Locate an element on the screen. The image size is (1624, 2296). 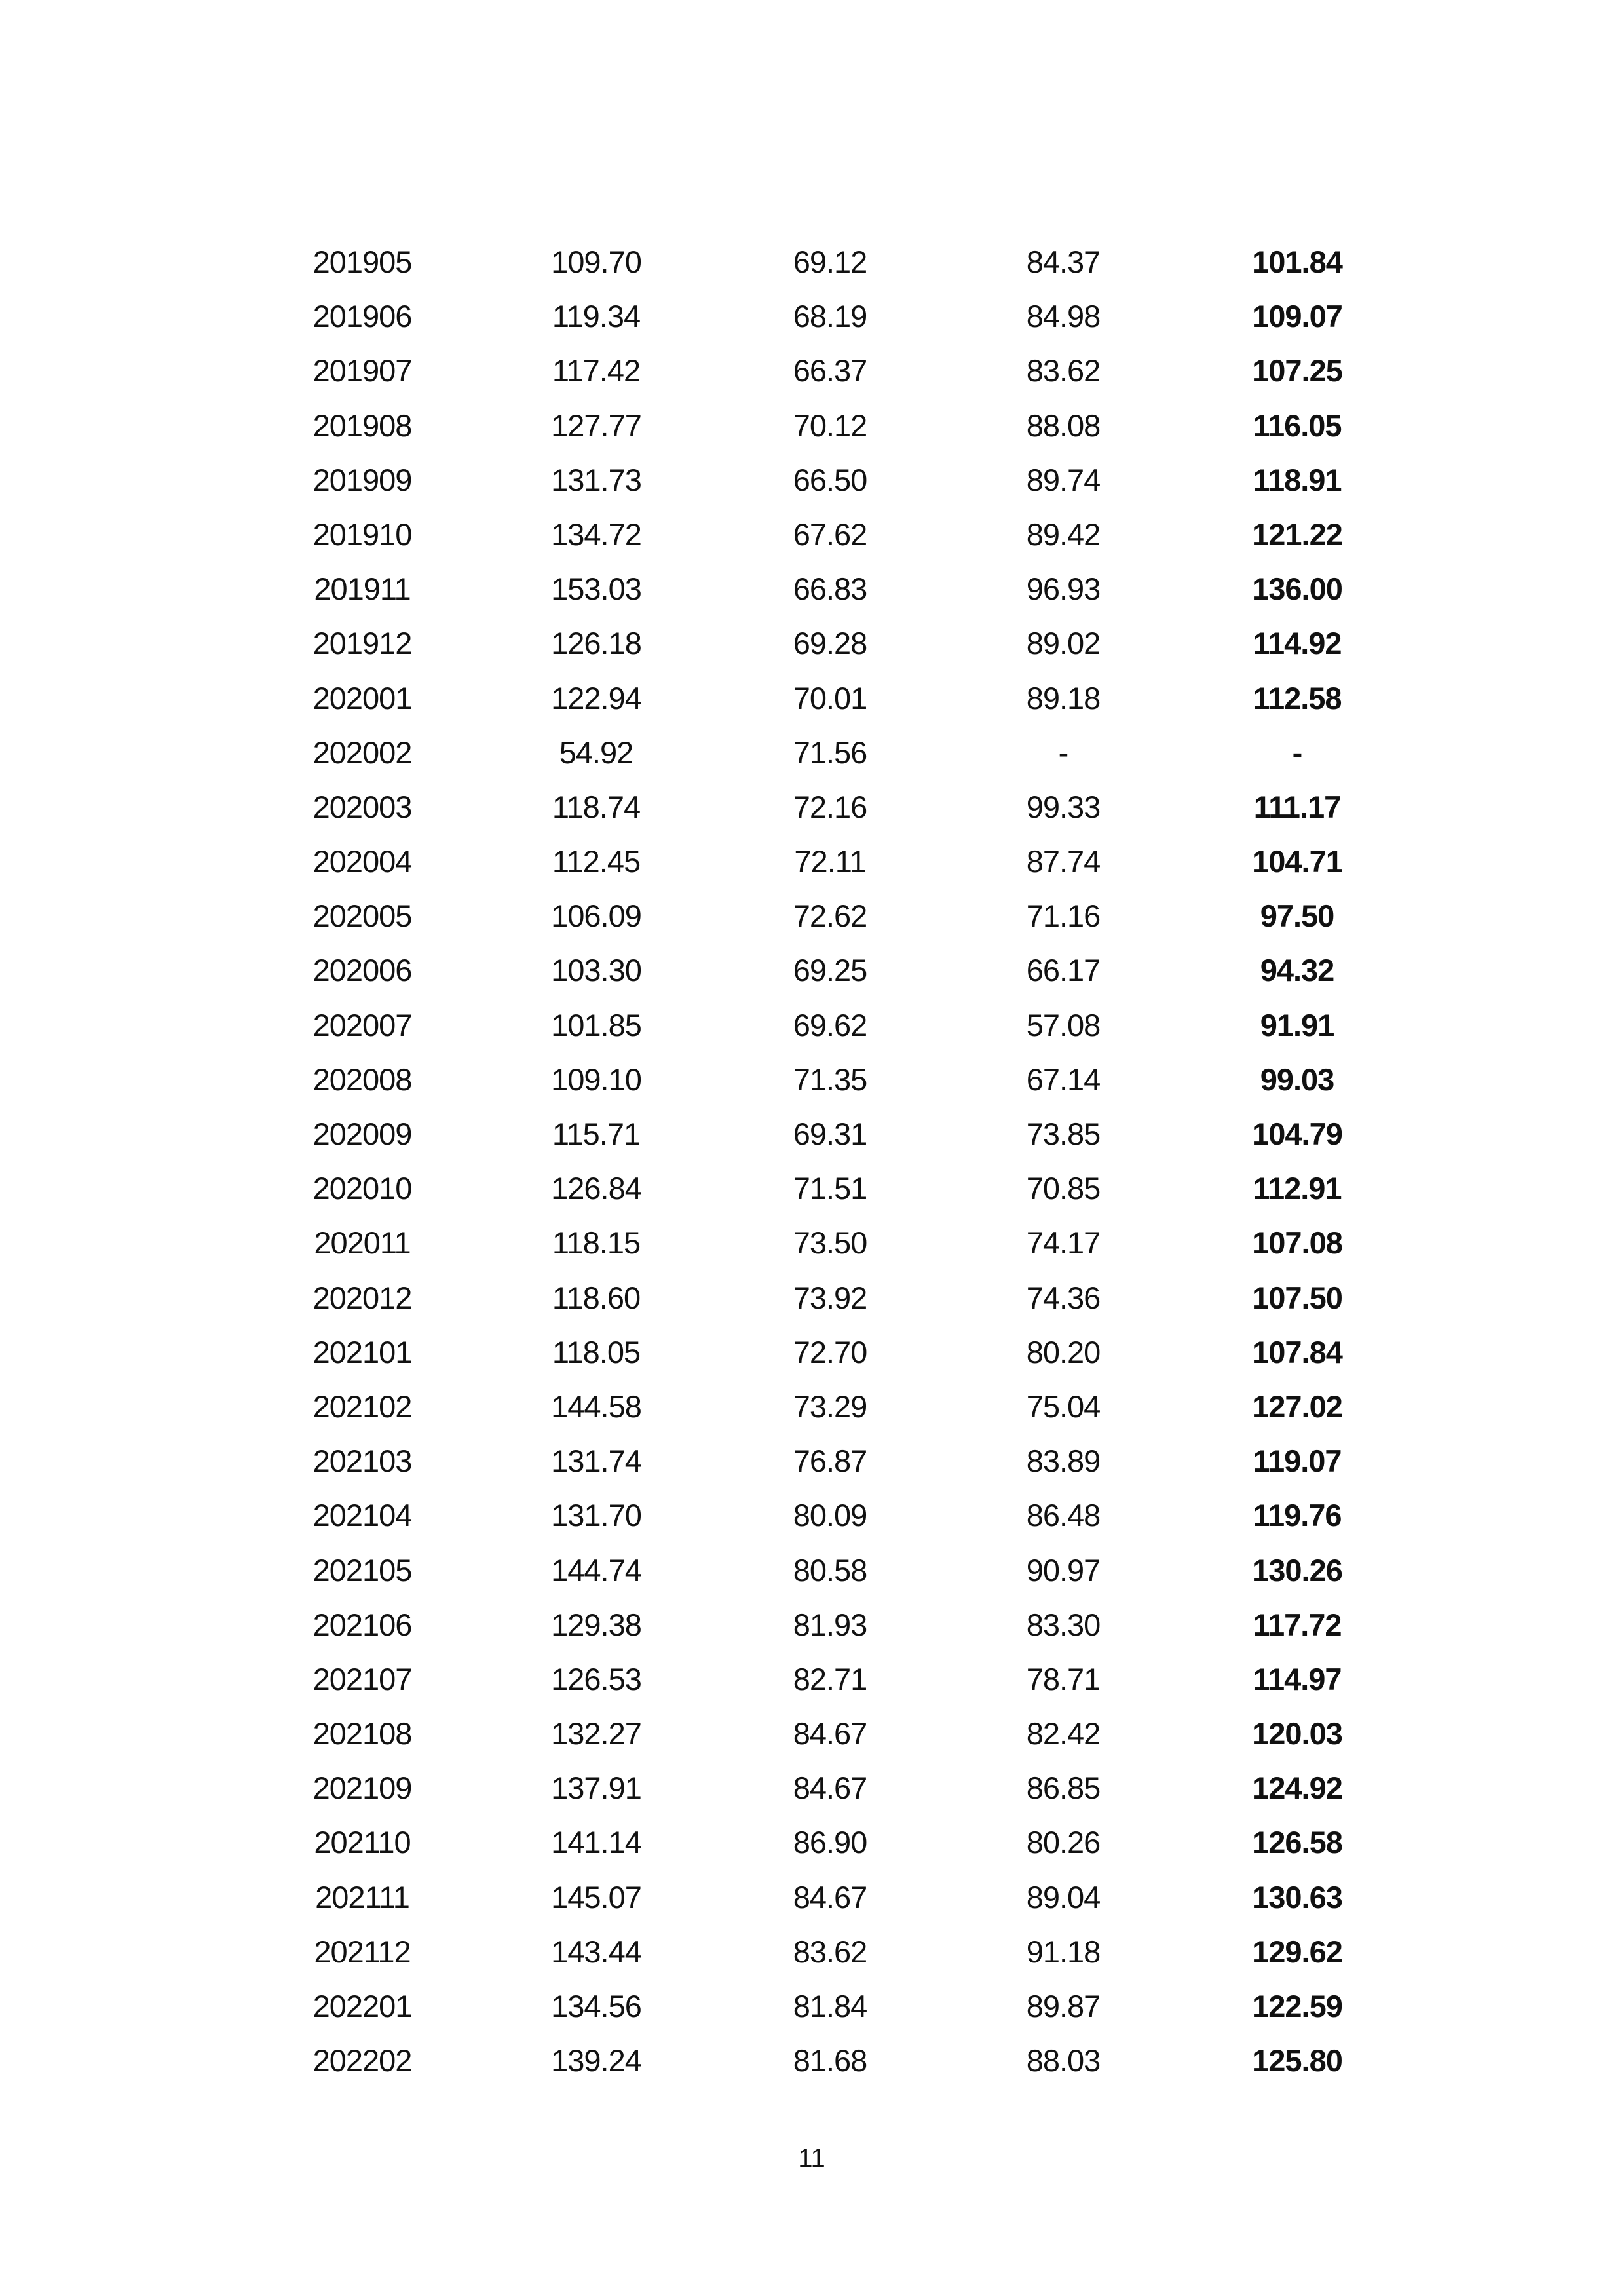
value-cell-4: 118.91 is located at coordinates (1297, 479).